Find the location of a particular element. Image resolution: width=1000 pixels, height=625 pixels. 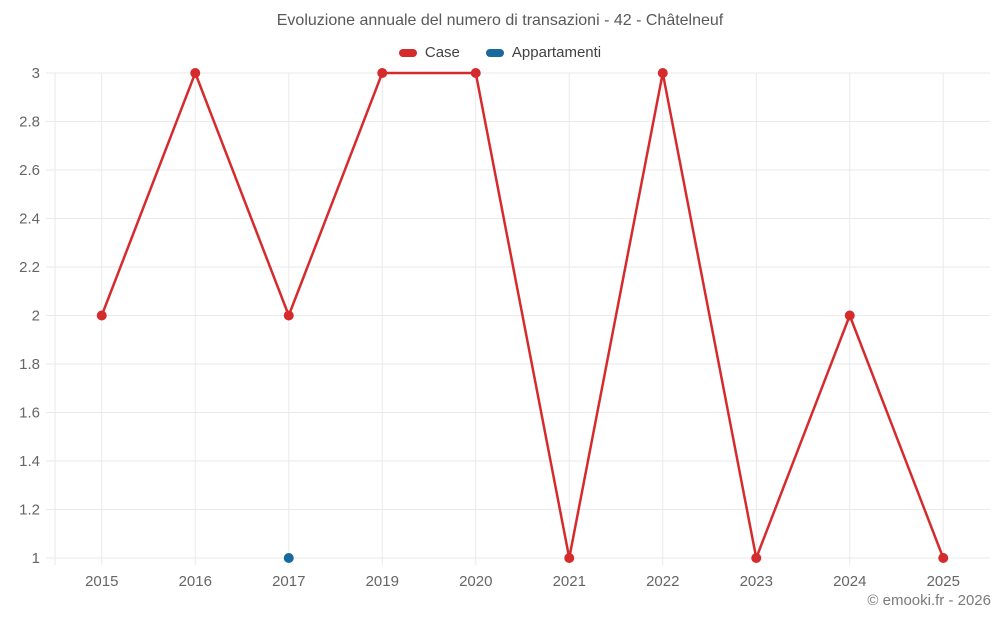

watermark: © emooki.fr - 2026 is located at coordinates (929, 600).